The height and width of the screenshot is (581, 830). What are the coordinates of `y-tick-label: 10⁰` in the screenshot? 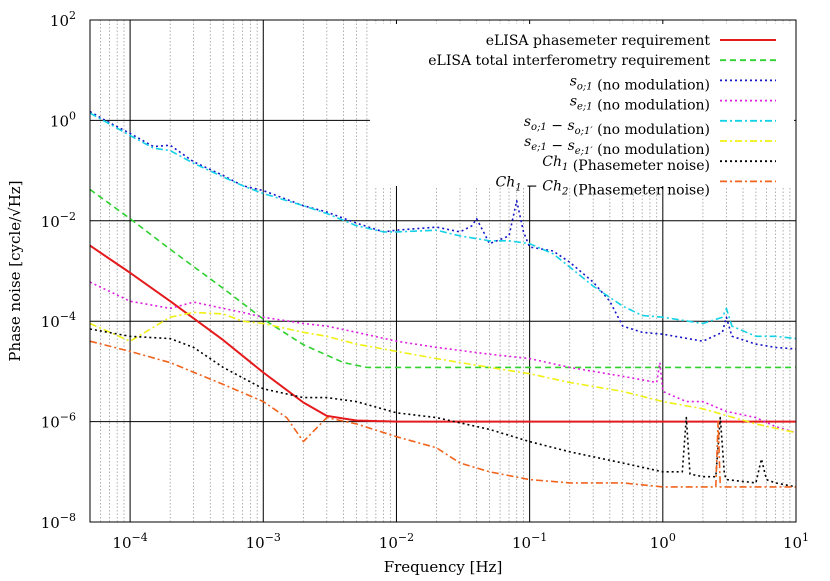 It's located at (63, 119).